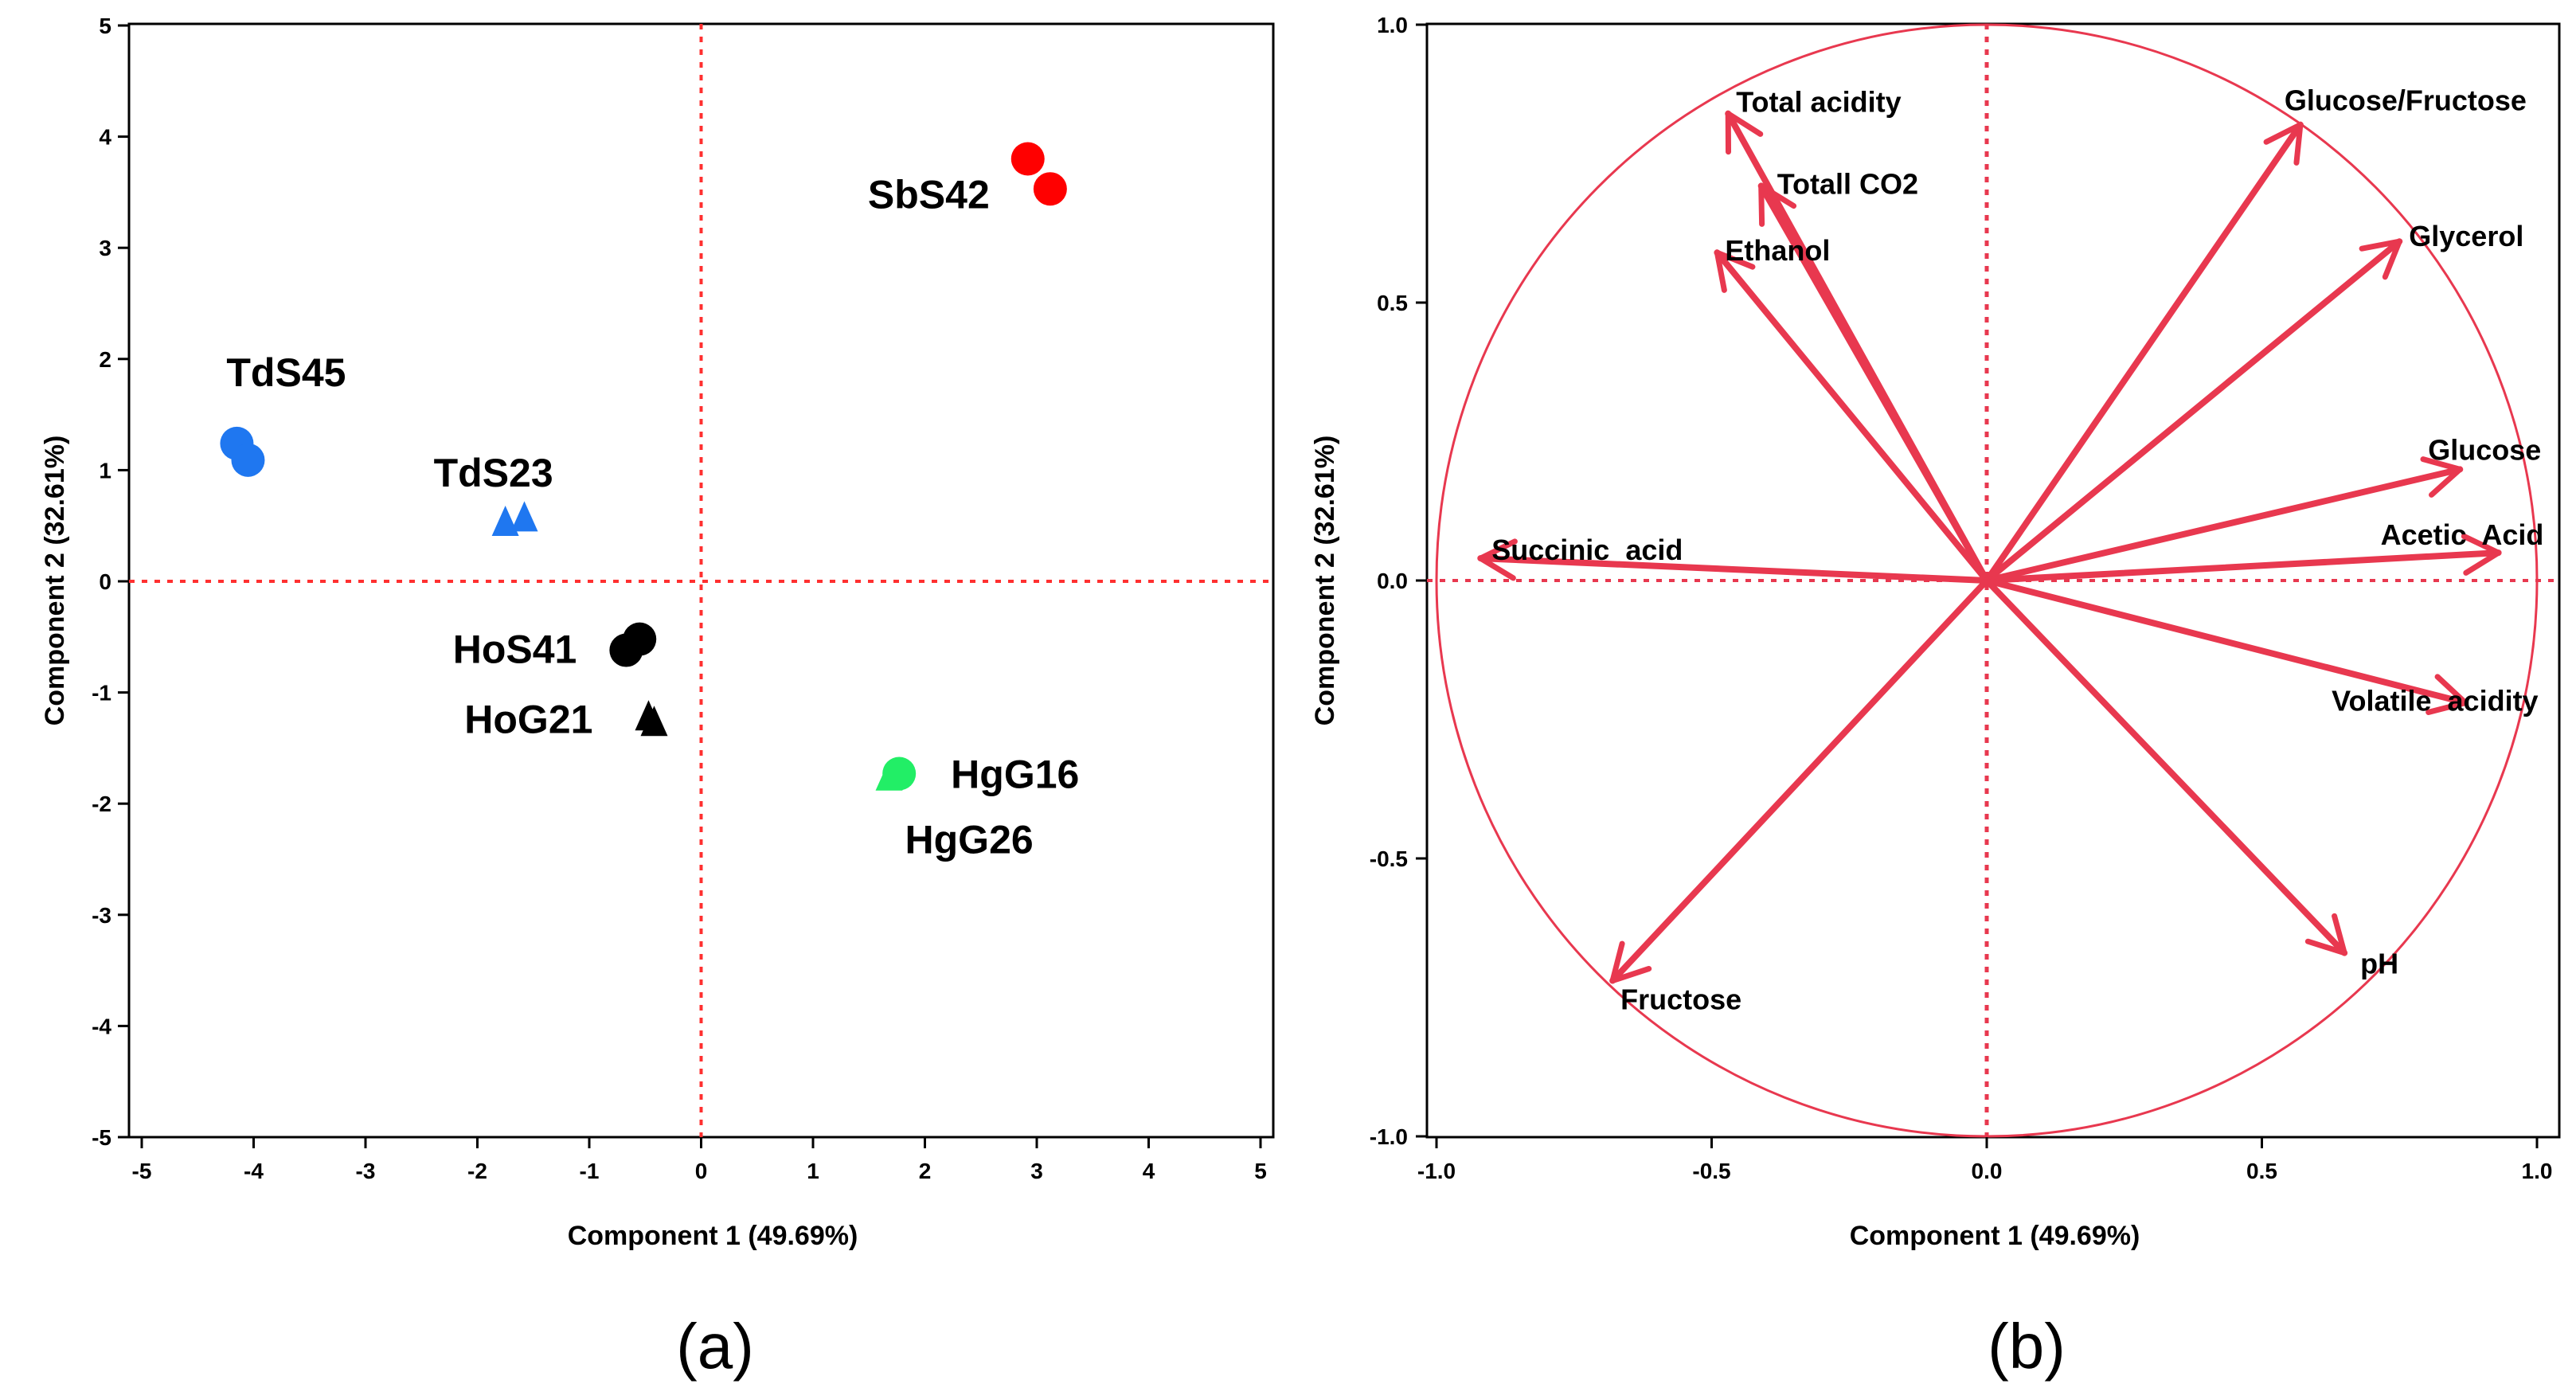 Image resolution: width=2576 pixels, height=1384 pixels. I want to click on x-tick-label: 1.0, so click(2538, 1171).